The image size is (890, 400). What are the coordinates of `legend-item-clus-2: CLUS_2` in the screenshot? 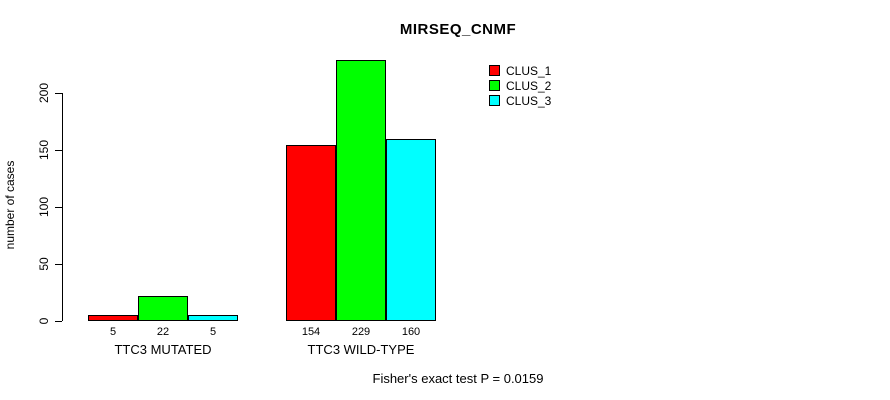 It's located at (520, 85).